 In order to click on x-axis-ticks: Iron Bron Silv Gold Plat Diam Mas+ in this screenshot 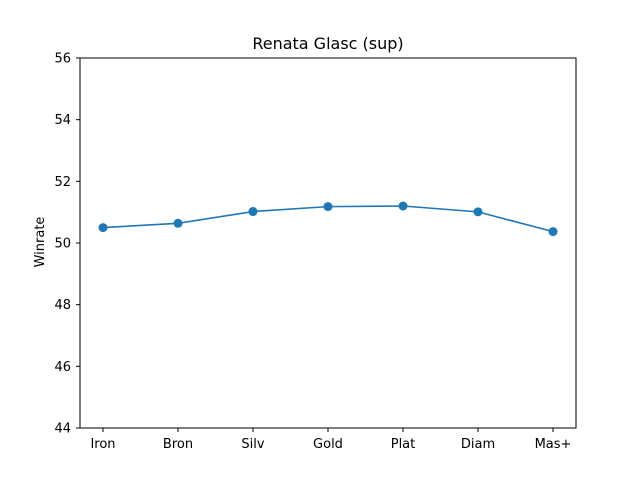, I will do `click(330, 440)`.